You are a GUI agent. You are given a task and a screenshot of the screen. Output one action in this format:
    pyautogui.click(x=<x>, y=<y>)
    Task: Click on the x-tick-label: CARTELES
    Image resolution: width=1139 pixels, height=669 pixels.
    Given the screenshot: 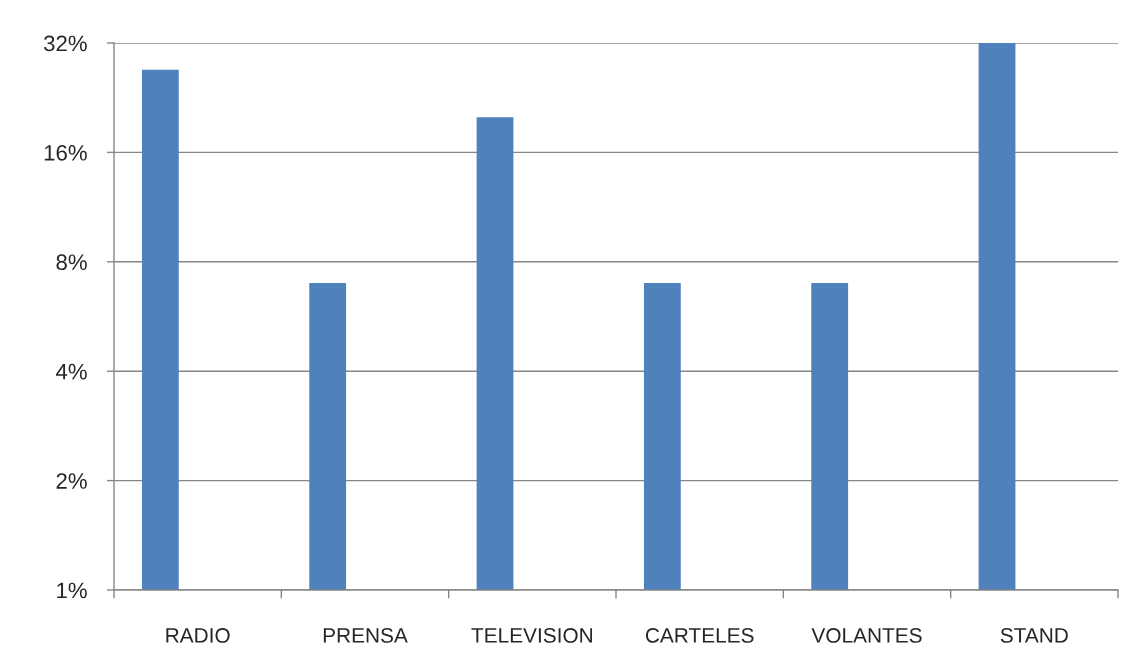 What is the action you would take?
    pyautogui.click(x=699, y=635)
    